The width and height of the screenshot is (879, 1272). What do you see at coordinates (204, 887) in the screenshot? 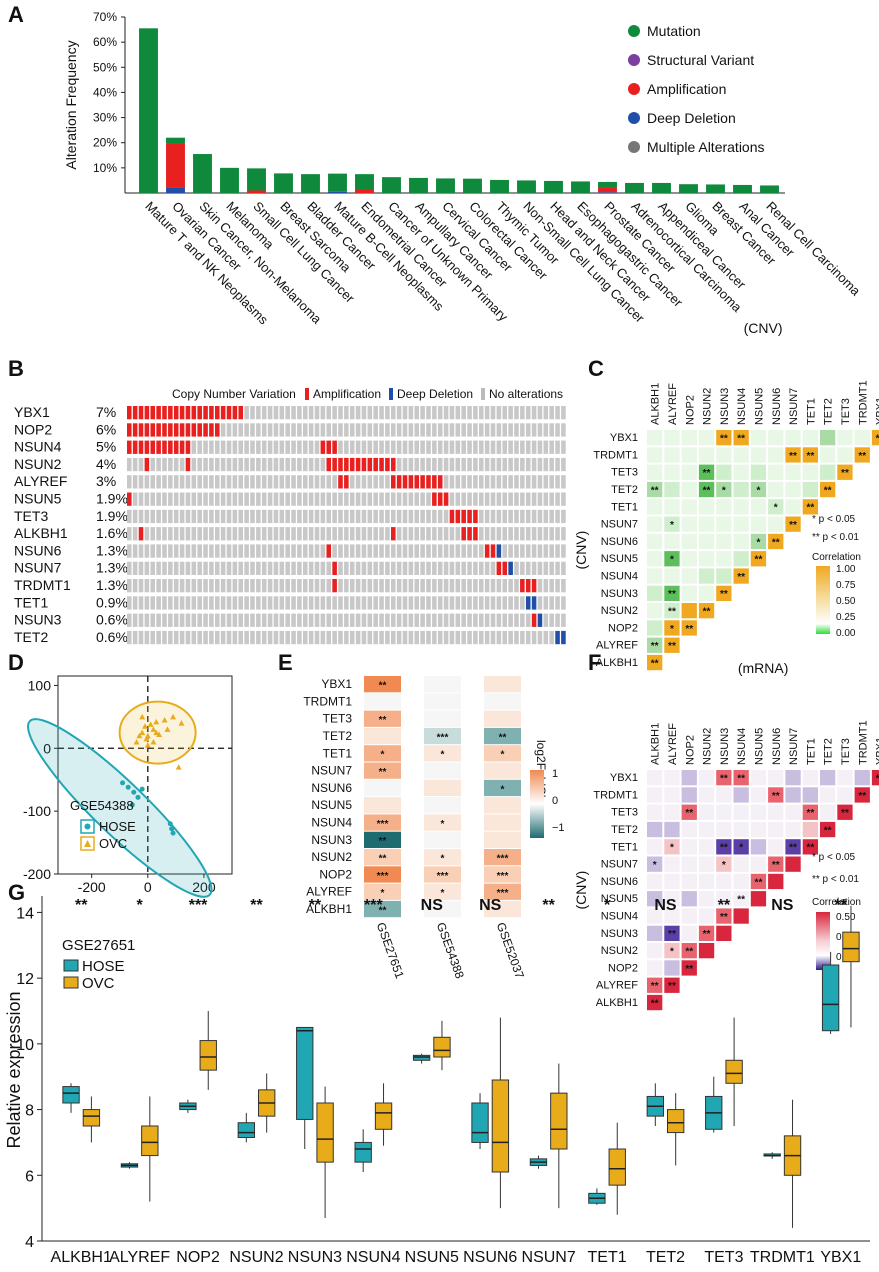
I see `d-x-tick-label: 200` at bounding box center [204, 887].